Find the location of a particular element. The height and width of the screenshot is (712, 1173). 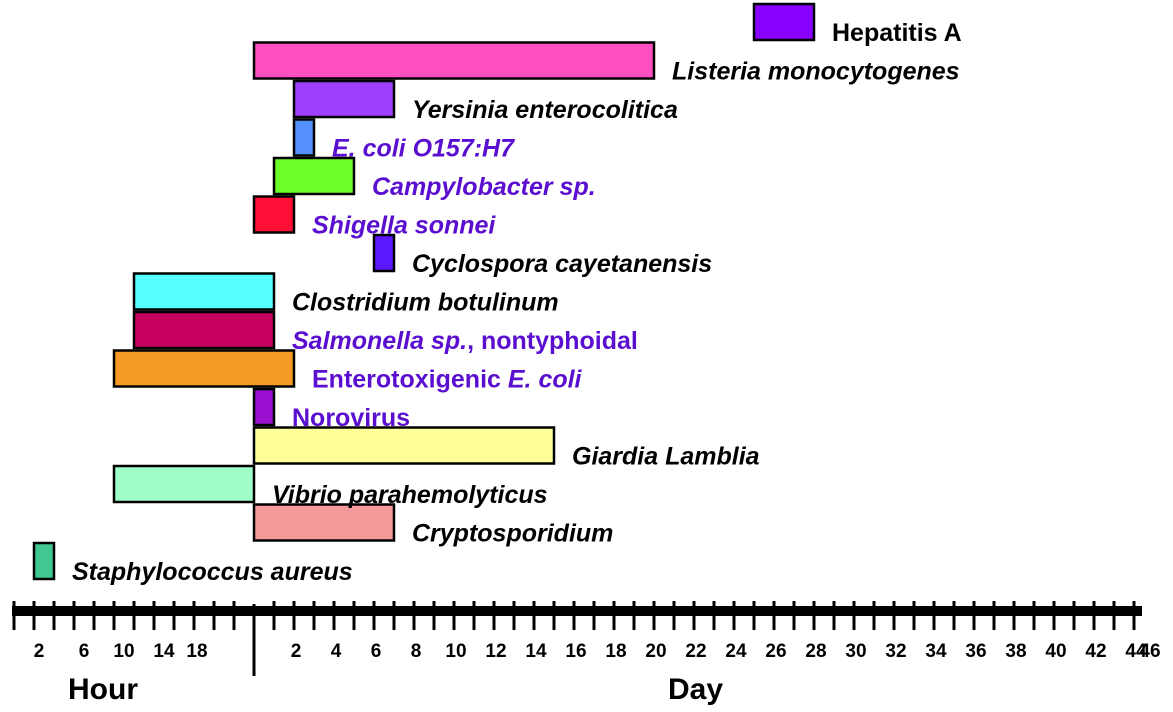

label-e-coli-o157-h7: E. coli O157:H7 is located at coordinates (423, 149).